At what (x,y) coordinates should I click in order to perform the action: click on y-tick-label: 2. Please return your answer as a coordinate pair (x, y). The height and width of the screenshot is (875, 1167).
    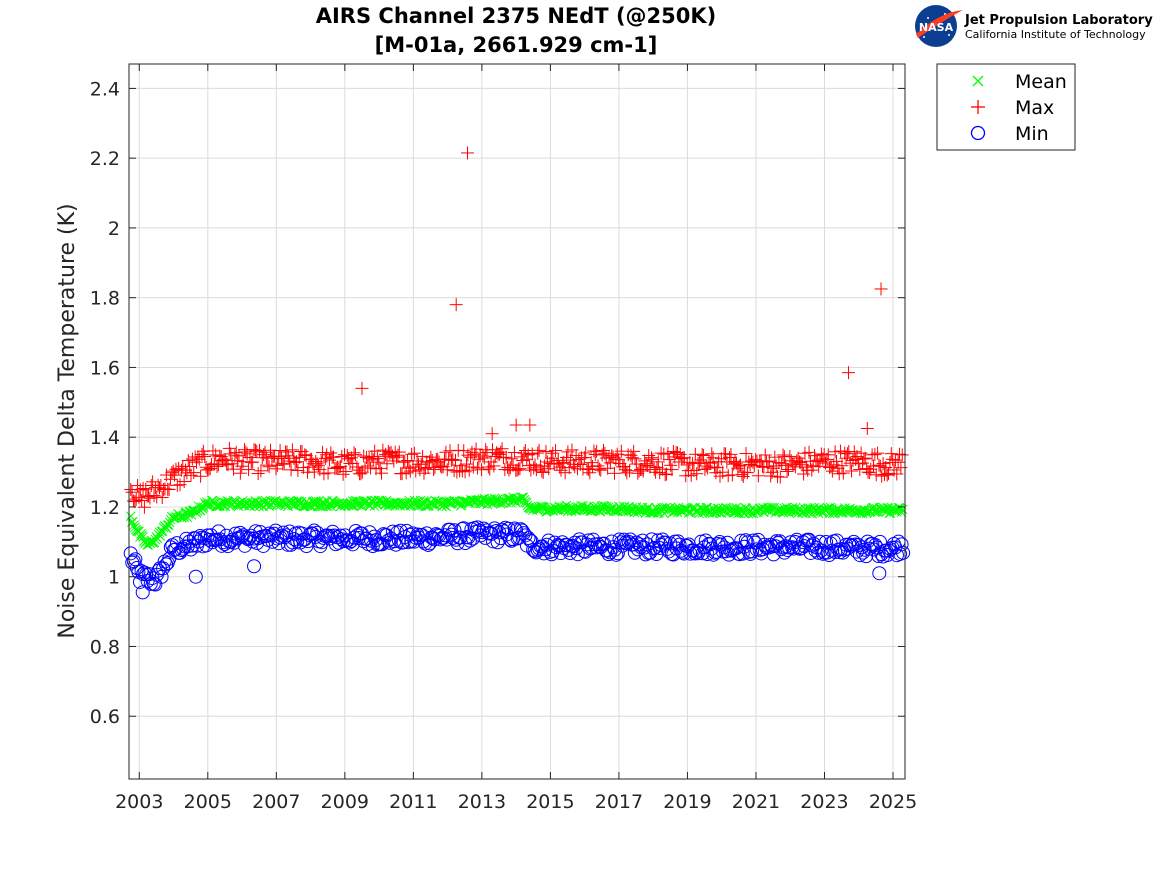
    Looking at the image, I should click on (114, 229).